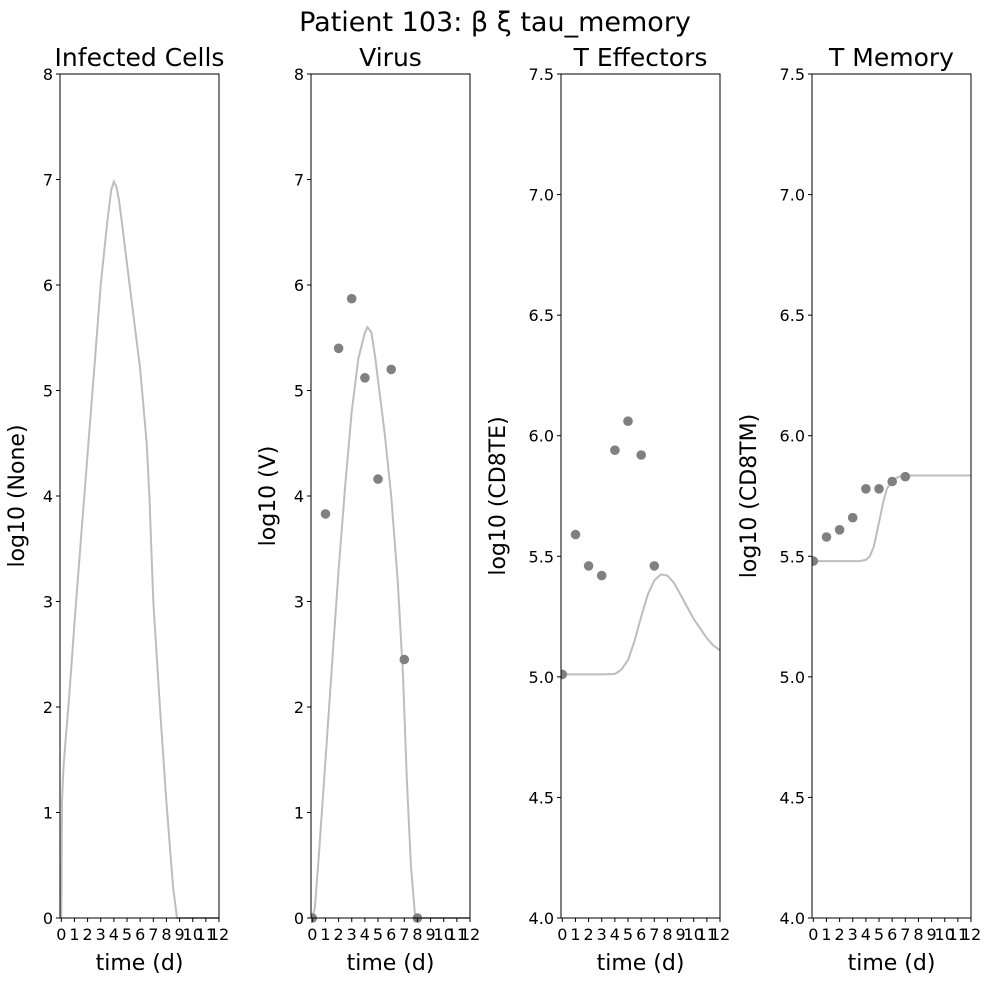  Describe the element at coordinates (48, 180) in the screenshot. I see `y-tick-label: 7` at that location.